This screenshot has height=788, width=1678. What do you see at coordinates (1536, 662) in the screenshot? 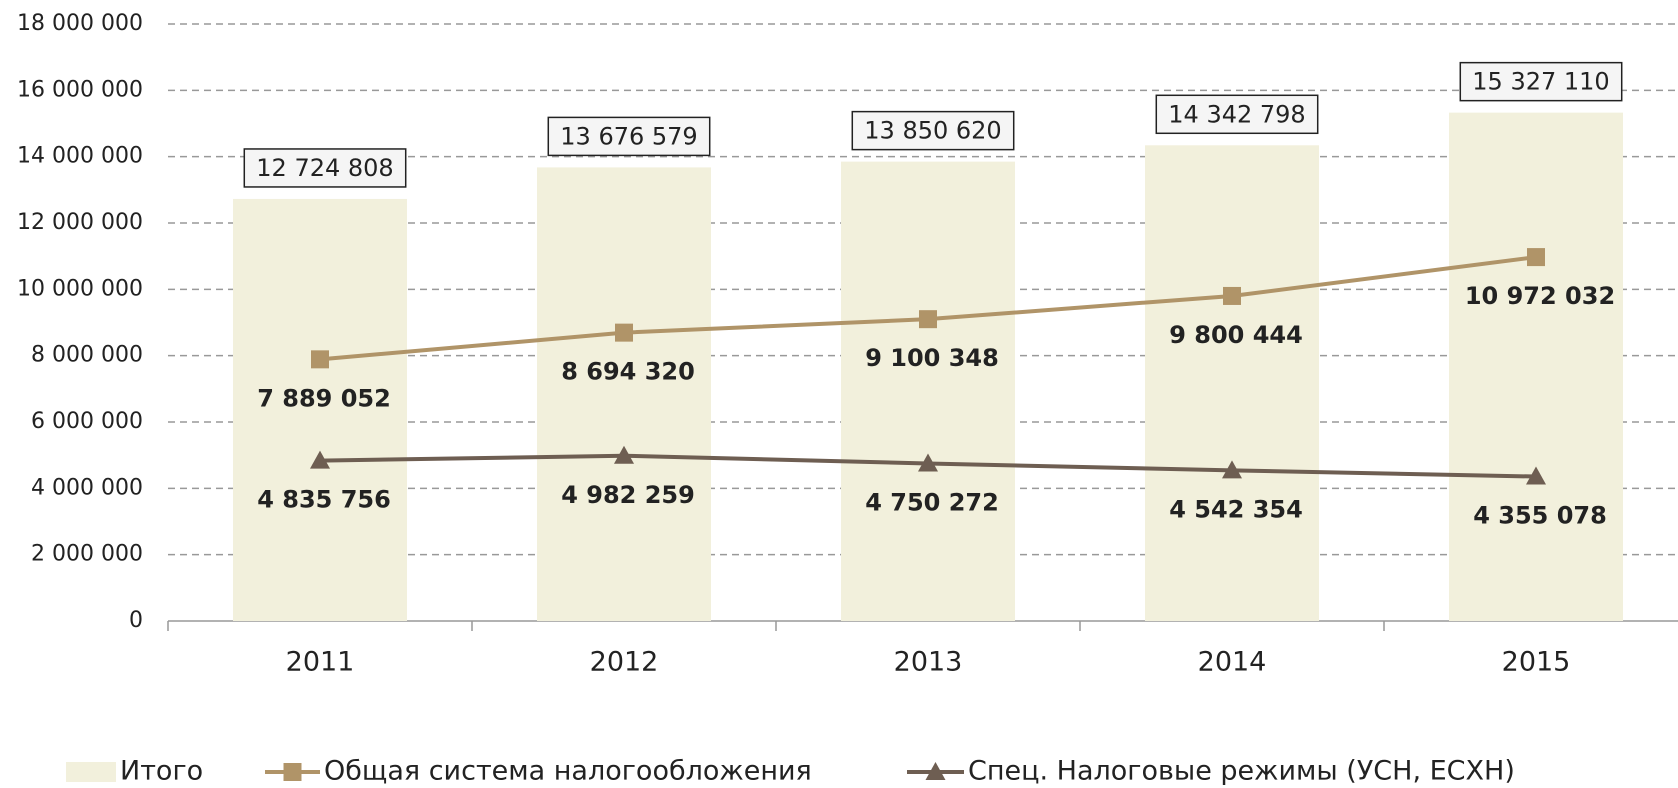
I see `x-tick-label: 2015` at bounding box center [1536, 662].